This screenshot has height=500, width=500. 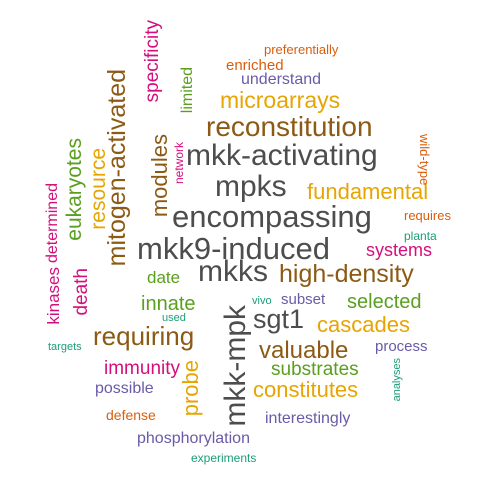 I want to click on word-innate: innate, so click(x=168, y=304).